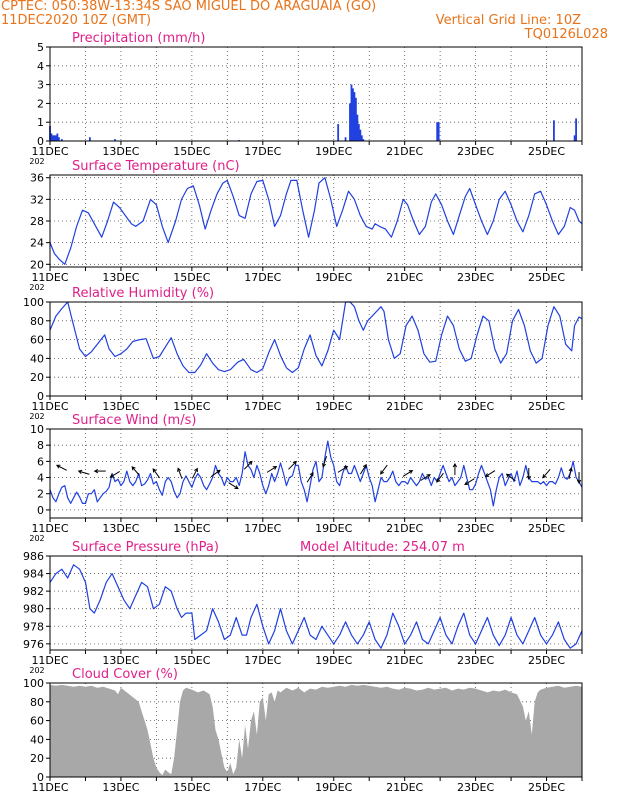  I want to click on y-tick-label: 28, so click(37, 221).